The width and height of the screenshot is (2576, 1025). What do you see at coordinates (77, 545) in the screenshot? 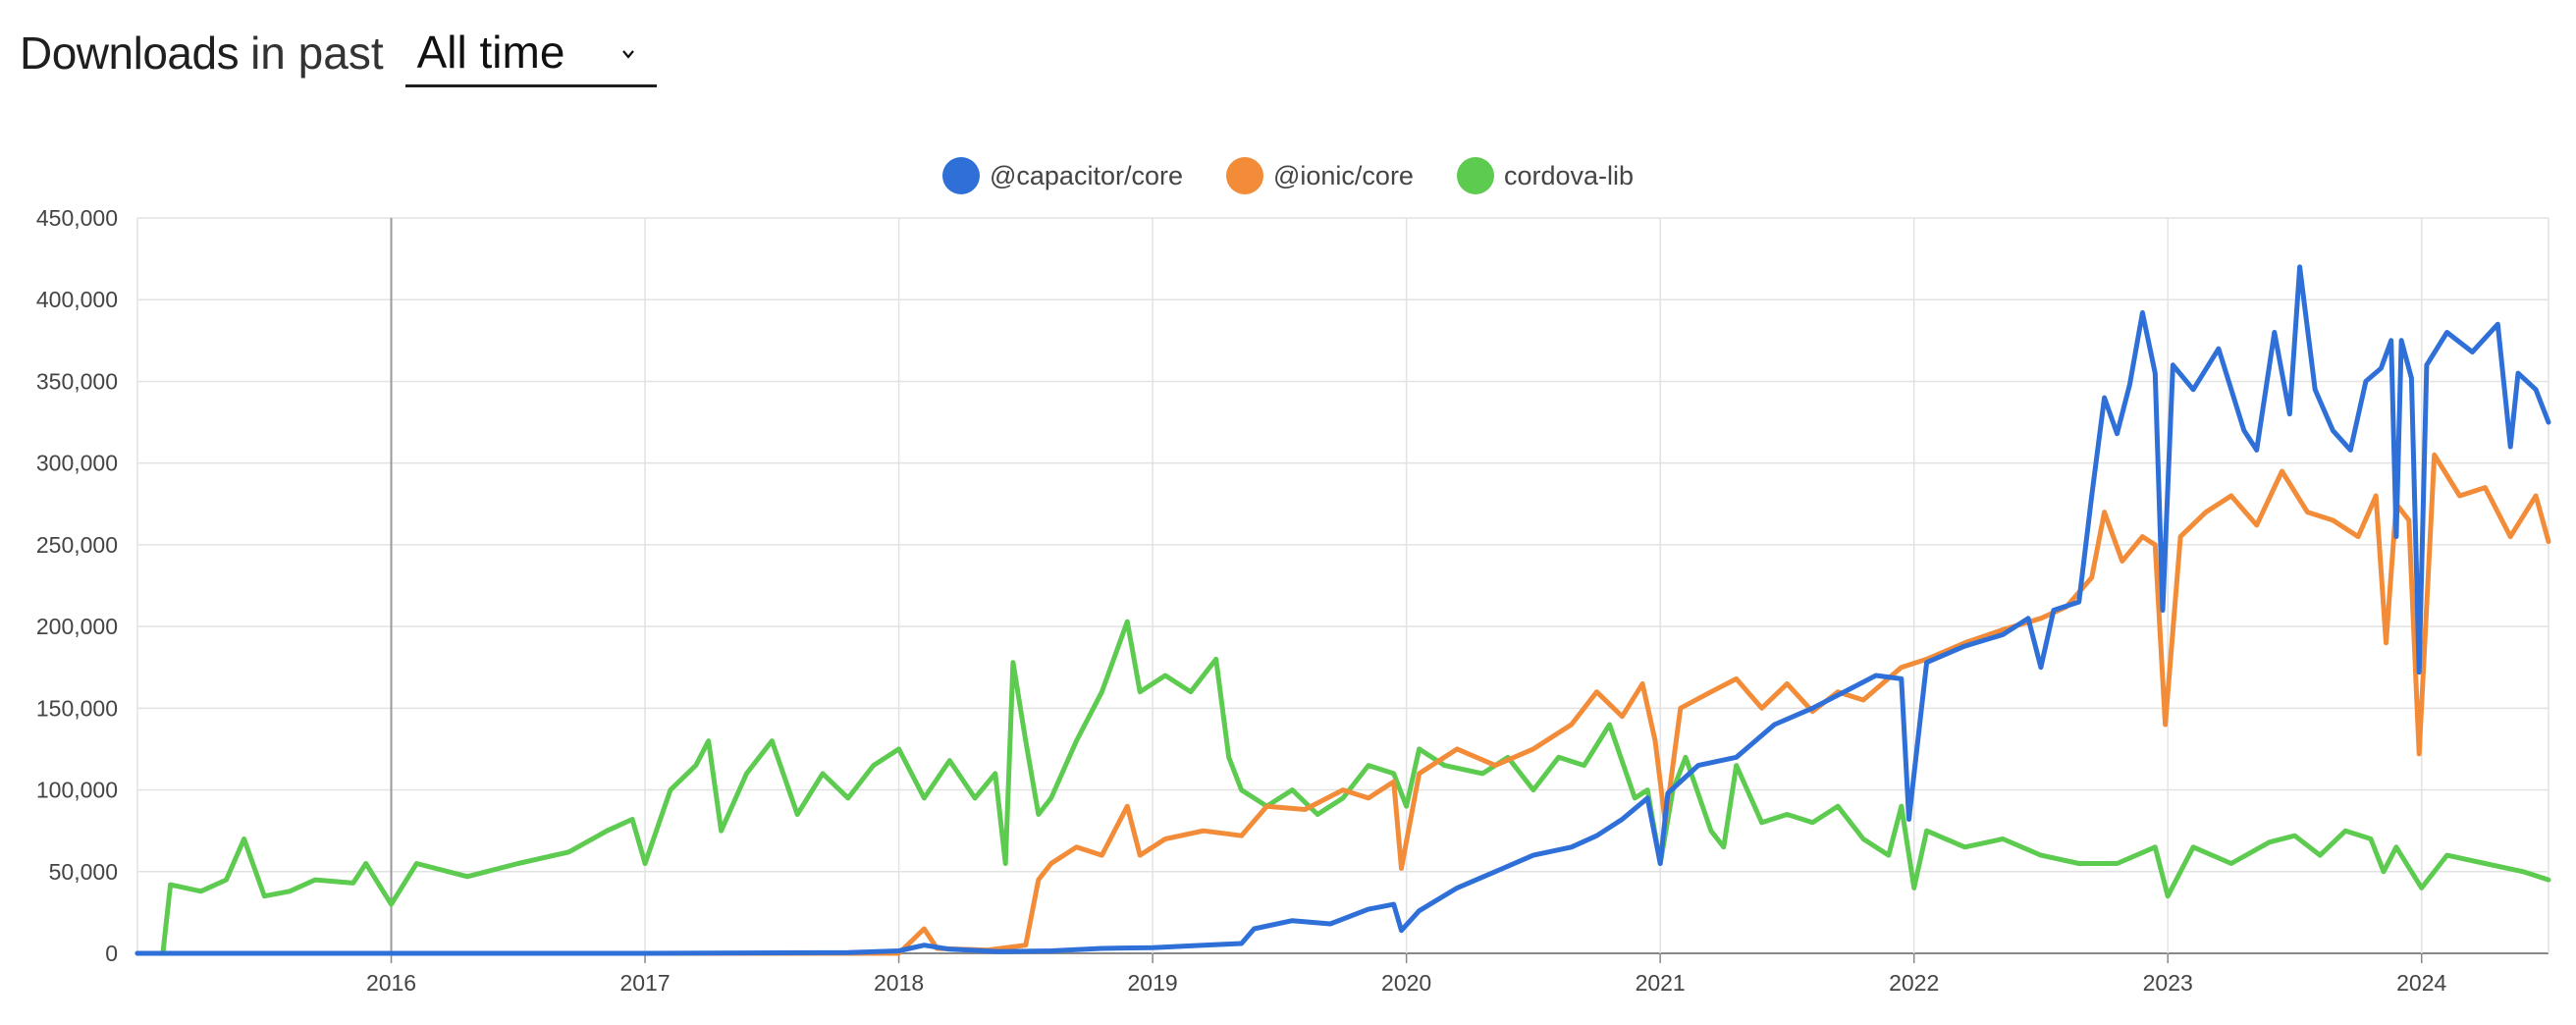
I see `y-tick-label: 250,000` at bounding box center [77, 545].